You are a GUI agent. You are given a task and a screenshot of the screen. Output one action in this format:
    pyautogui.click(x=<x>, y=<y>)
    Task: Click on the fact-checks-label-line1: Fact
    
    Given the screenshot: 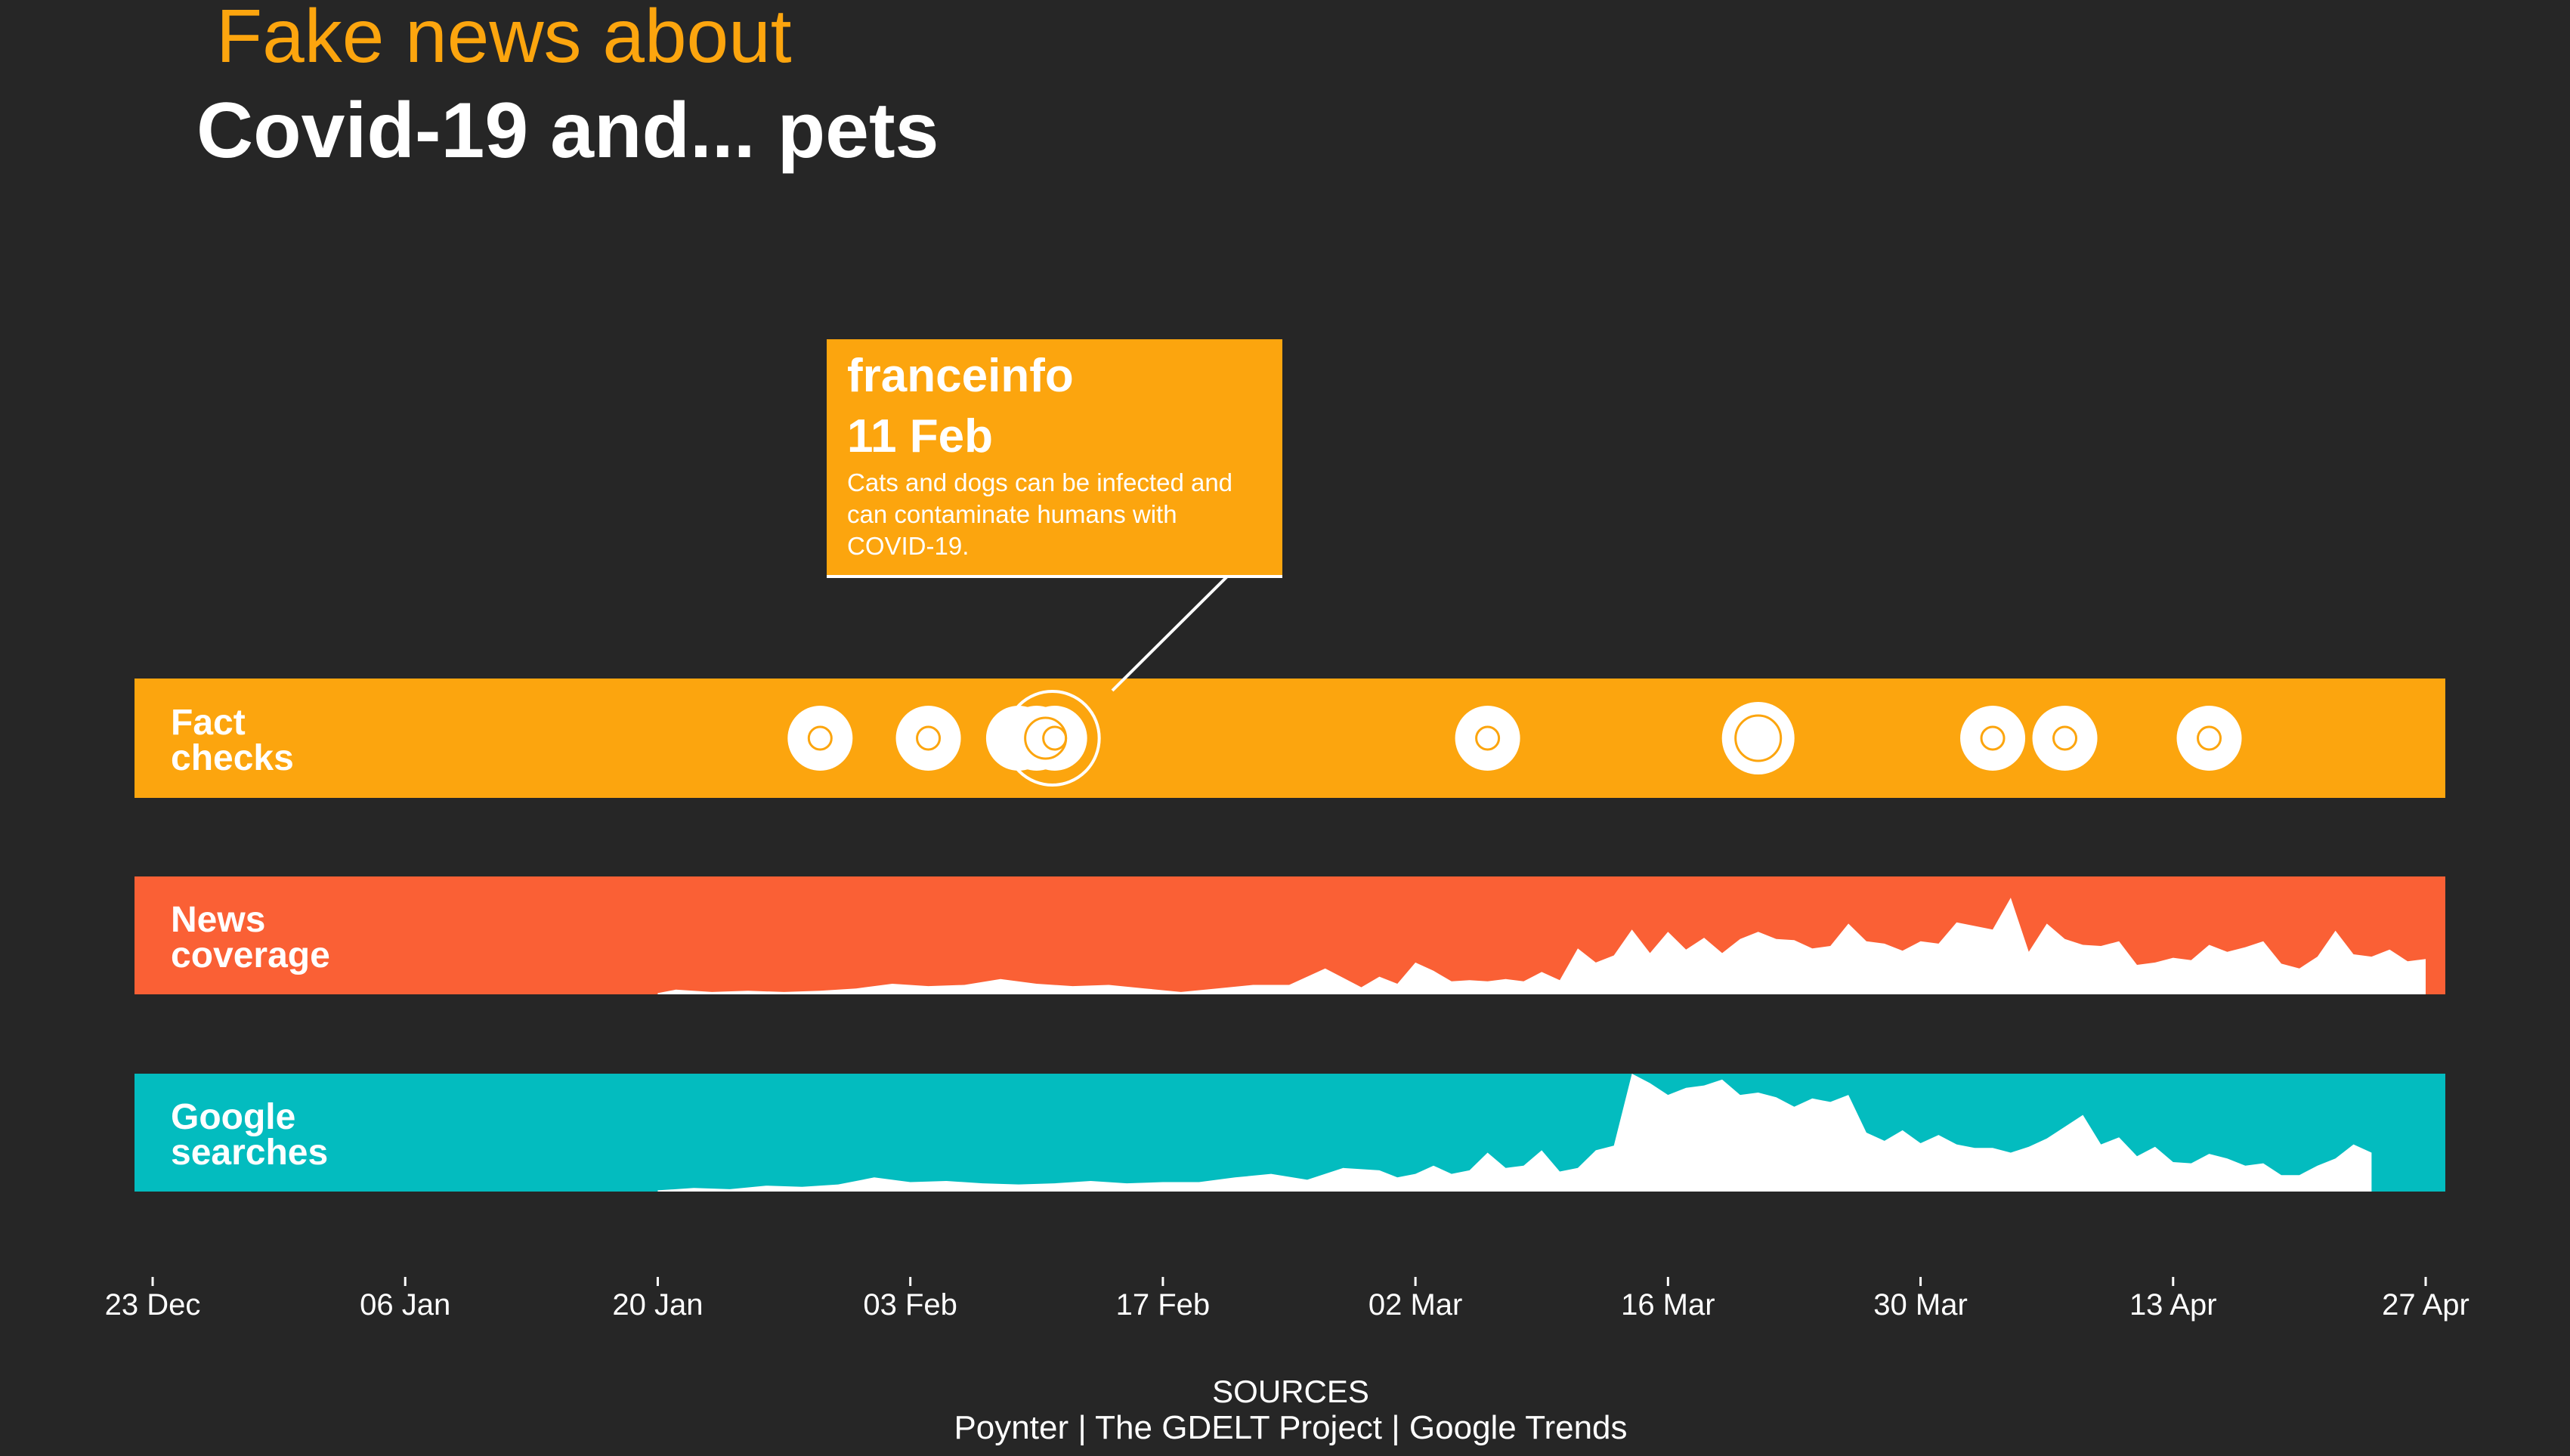 What is the action you would take?
    pyautogui.click(x=208, y=723)
    